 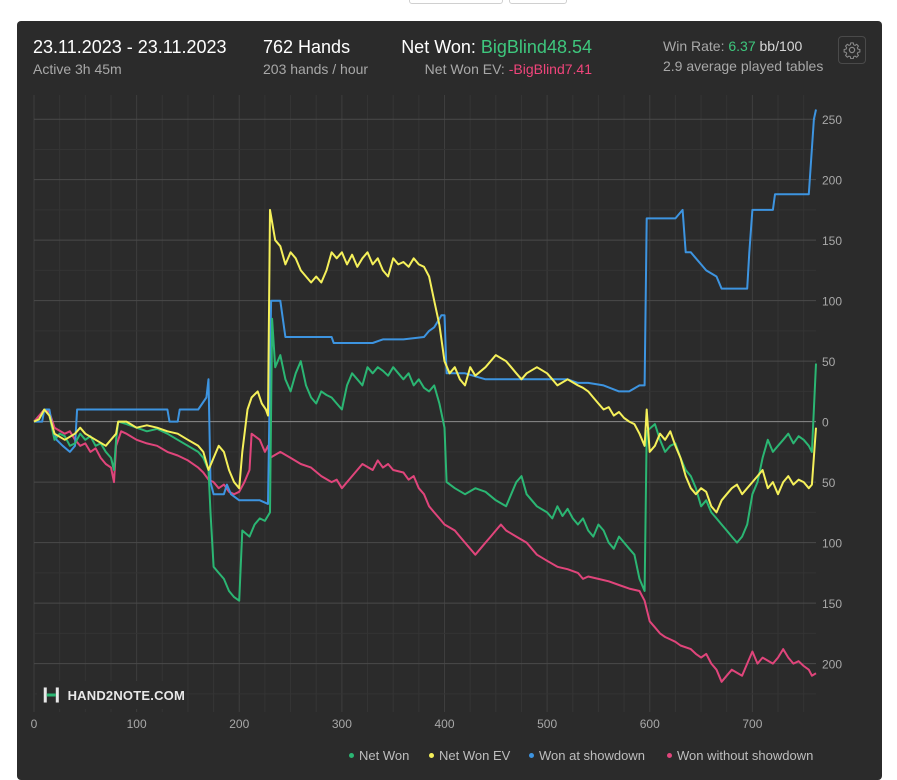 I want to click on net-won: Net Won: BigBlind48.54, so click(x=496, y=47).